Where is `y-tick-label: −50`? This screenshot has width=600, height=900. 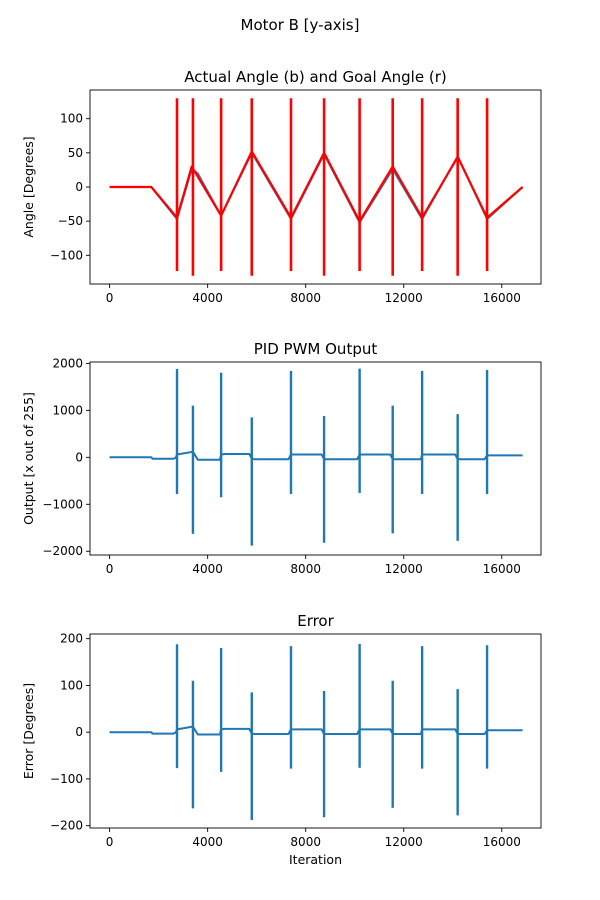
y-tick-label: −50 is located at coordinates (70, 221).